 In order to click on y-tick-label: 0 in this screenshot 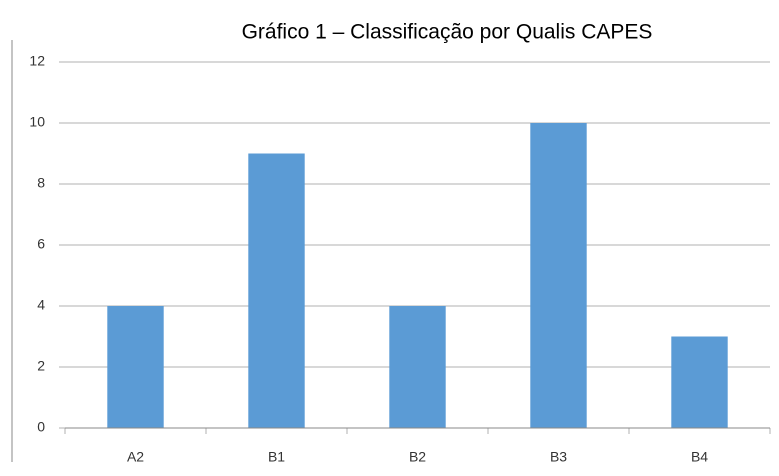, I will do `click(41, 427)`.